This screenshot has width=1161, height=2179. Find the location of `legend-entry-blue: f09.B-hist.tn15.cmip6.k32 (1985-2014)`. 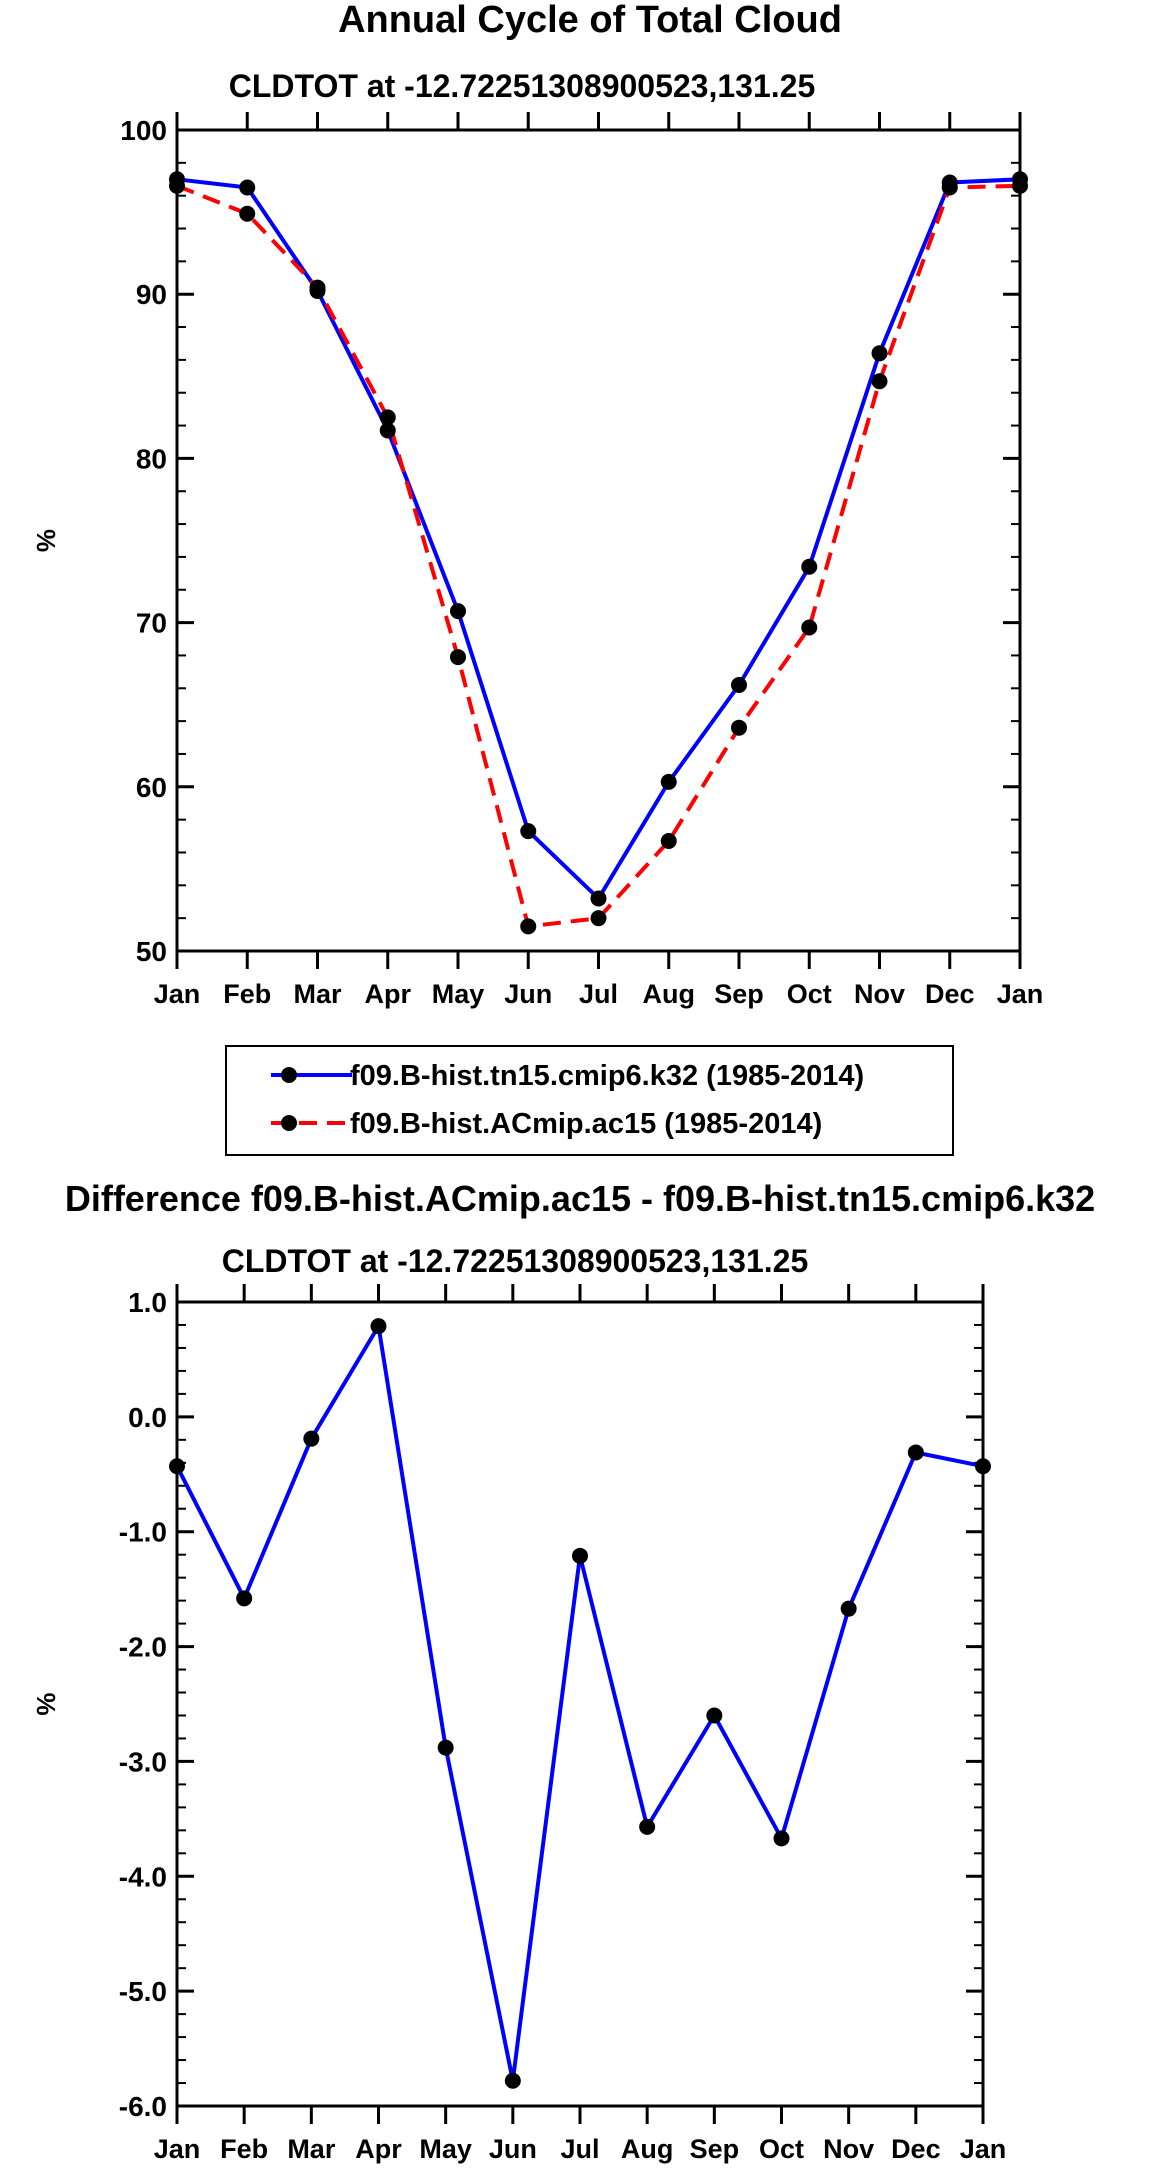

legend-entry-blue: f09.B-hist.tn15.cmip6.k32 (1985-2014) is located at coordinates (607, 1076).